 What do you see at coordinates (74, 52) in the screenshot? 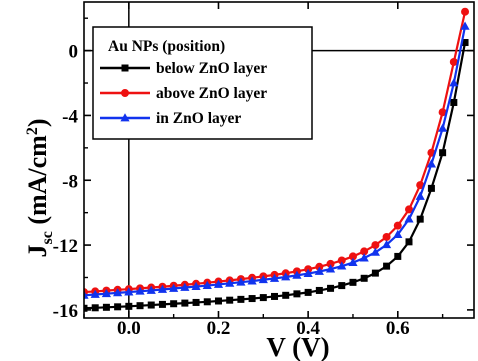
I see `y-tick-label: 0` at bounding box center [74, 52].